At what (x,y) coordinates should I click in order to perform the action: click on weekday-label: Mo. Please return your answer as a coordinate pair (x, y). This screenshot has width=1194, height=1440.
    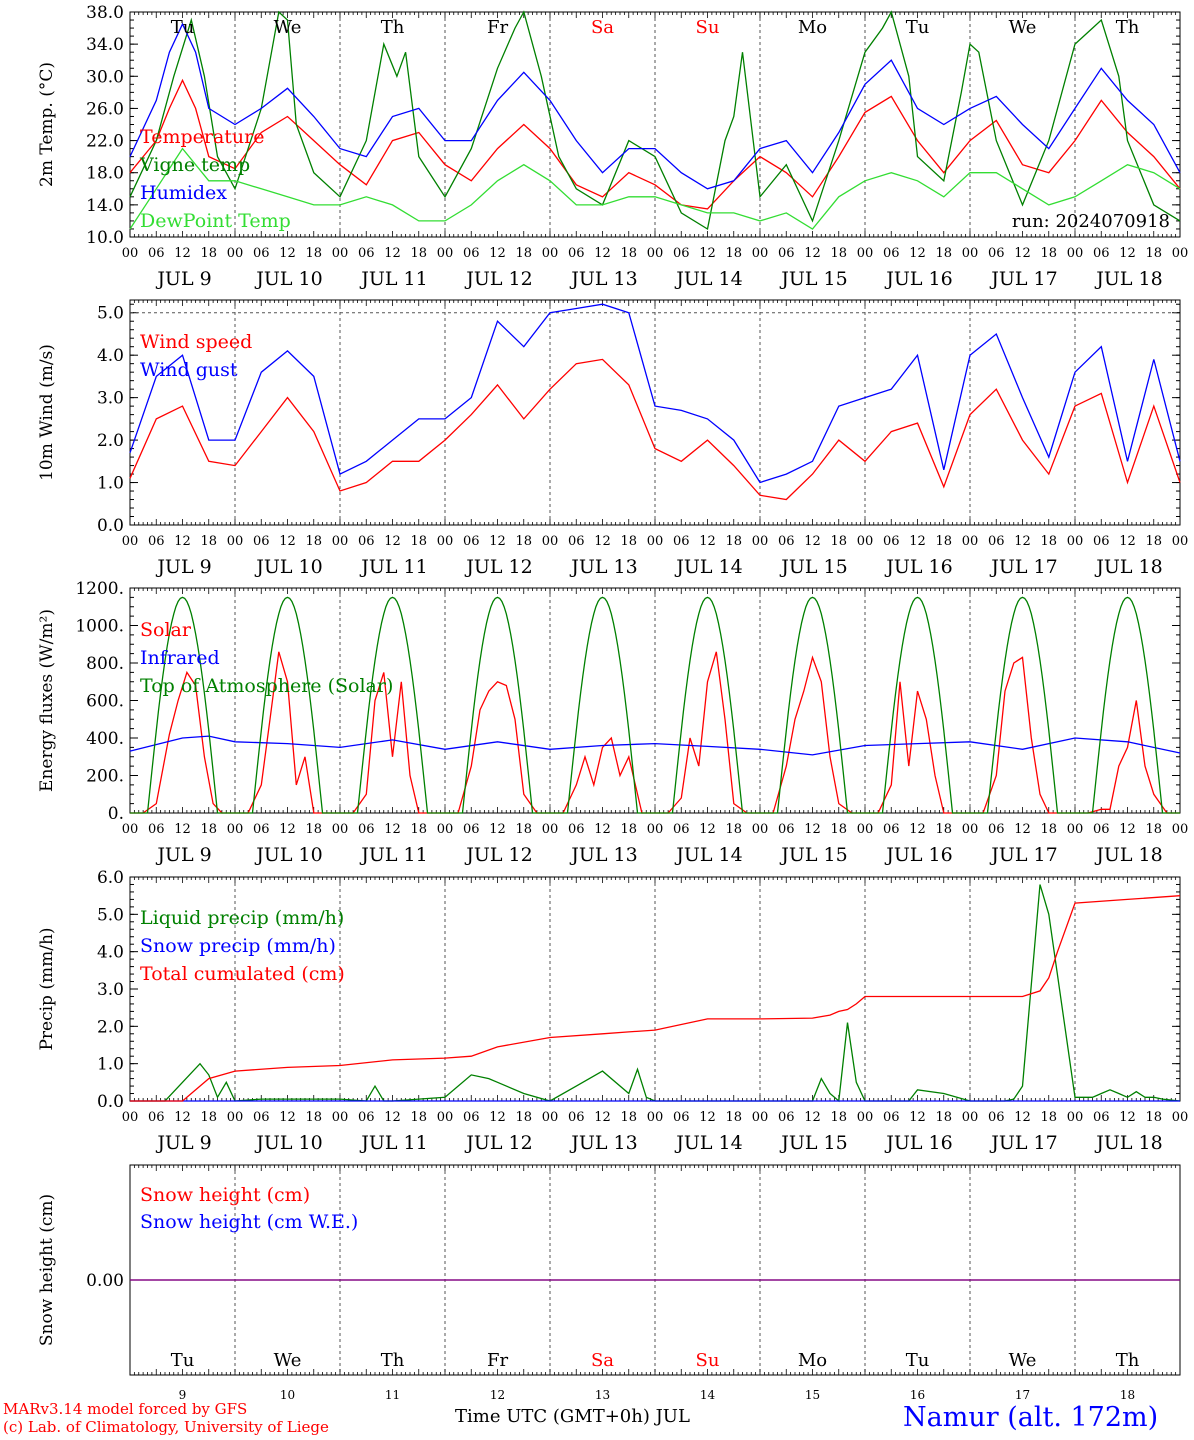
    Looking at the image, I should click on (812, 27).